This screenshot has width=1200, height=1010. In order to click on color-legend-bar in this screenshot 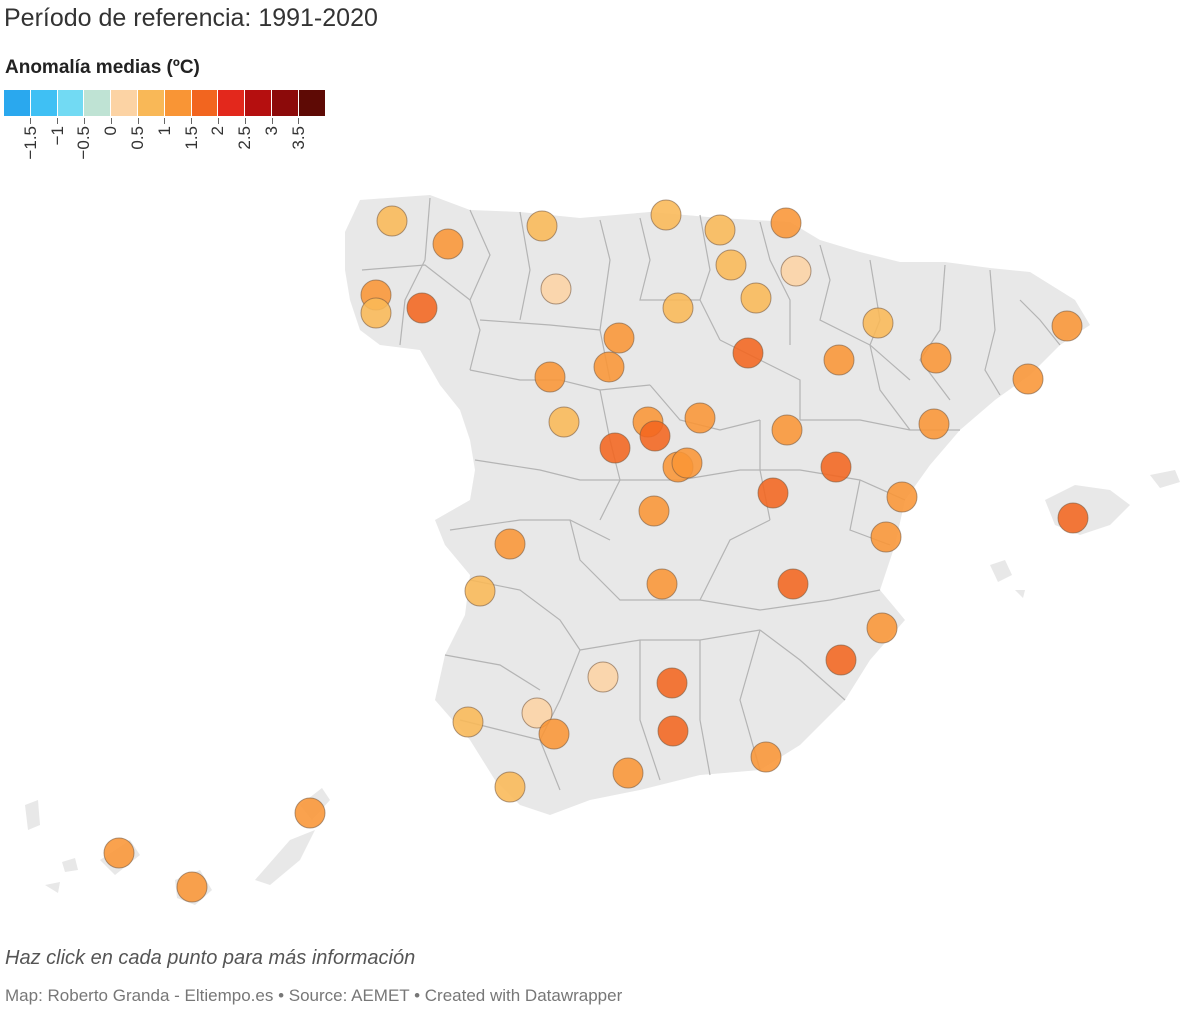, I will do `click(165, 103)`.